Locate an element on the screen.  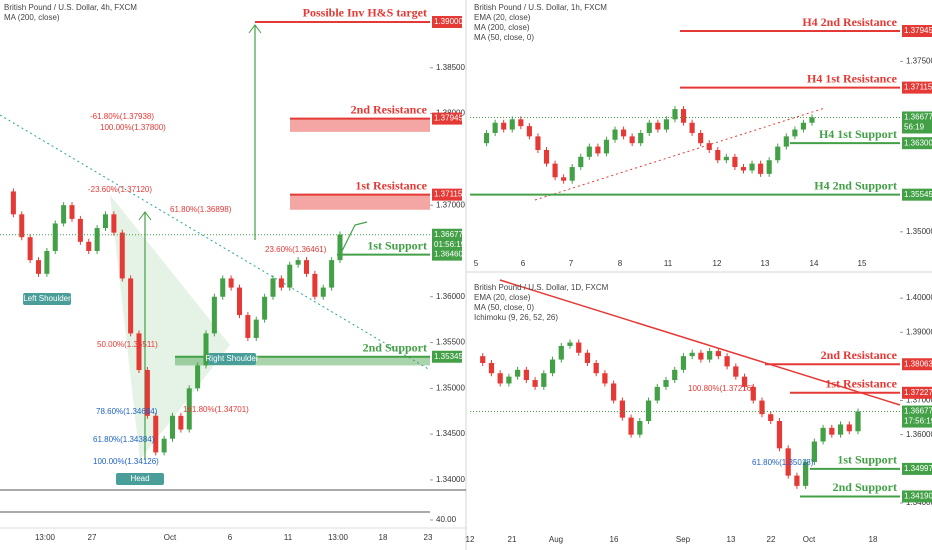
price-label: 1.37945 is located at coordinates (448, 118).